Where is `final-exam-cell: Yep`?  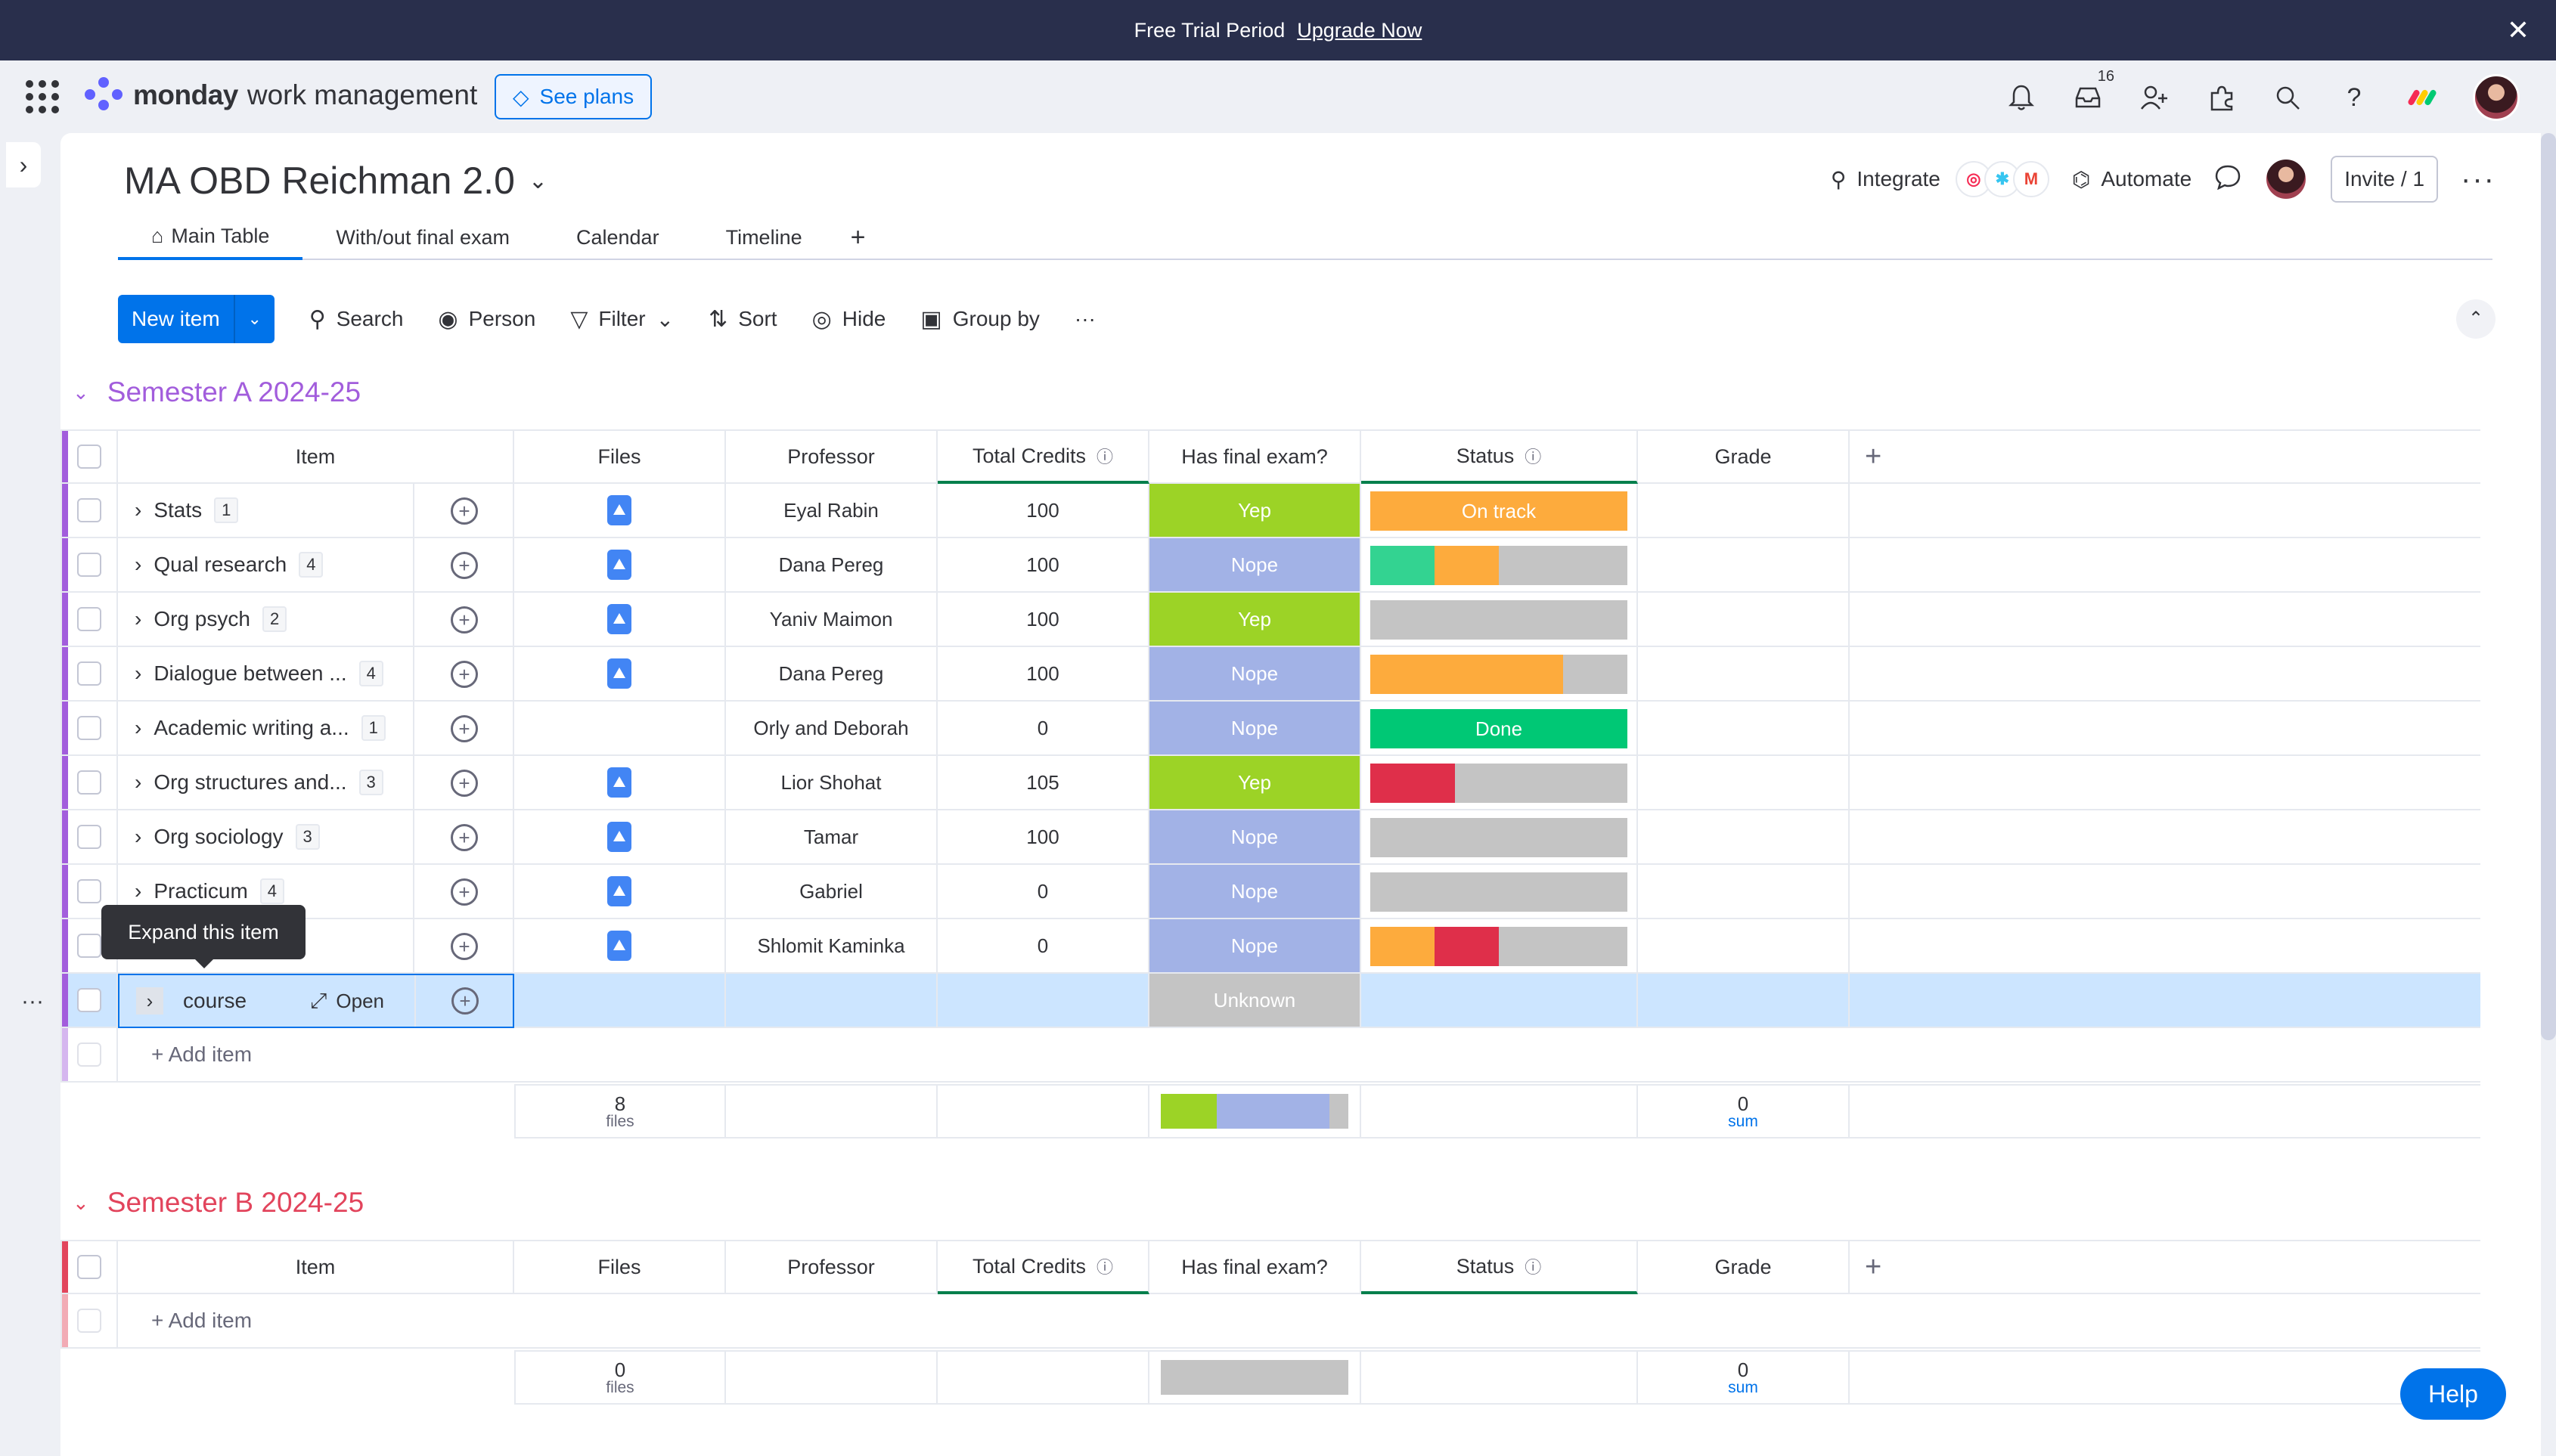 final-exam-cell: Yep is located at coordinates (1255, 783).